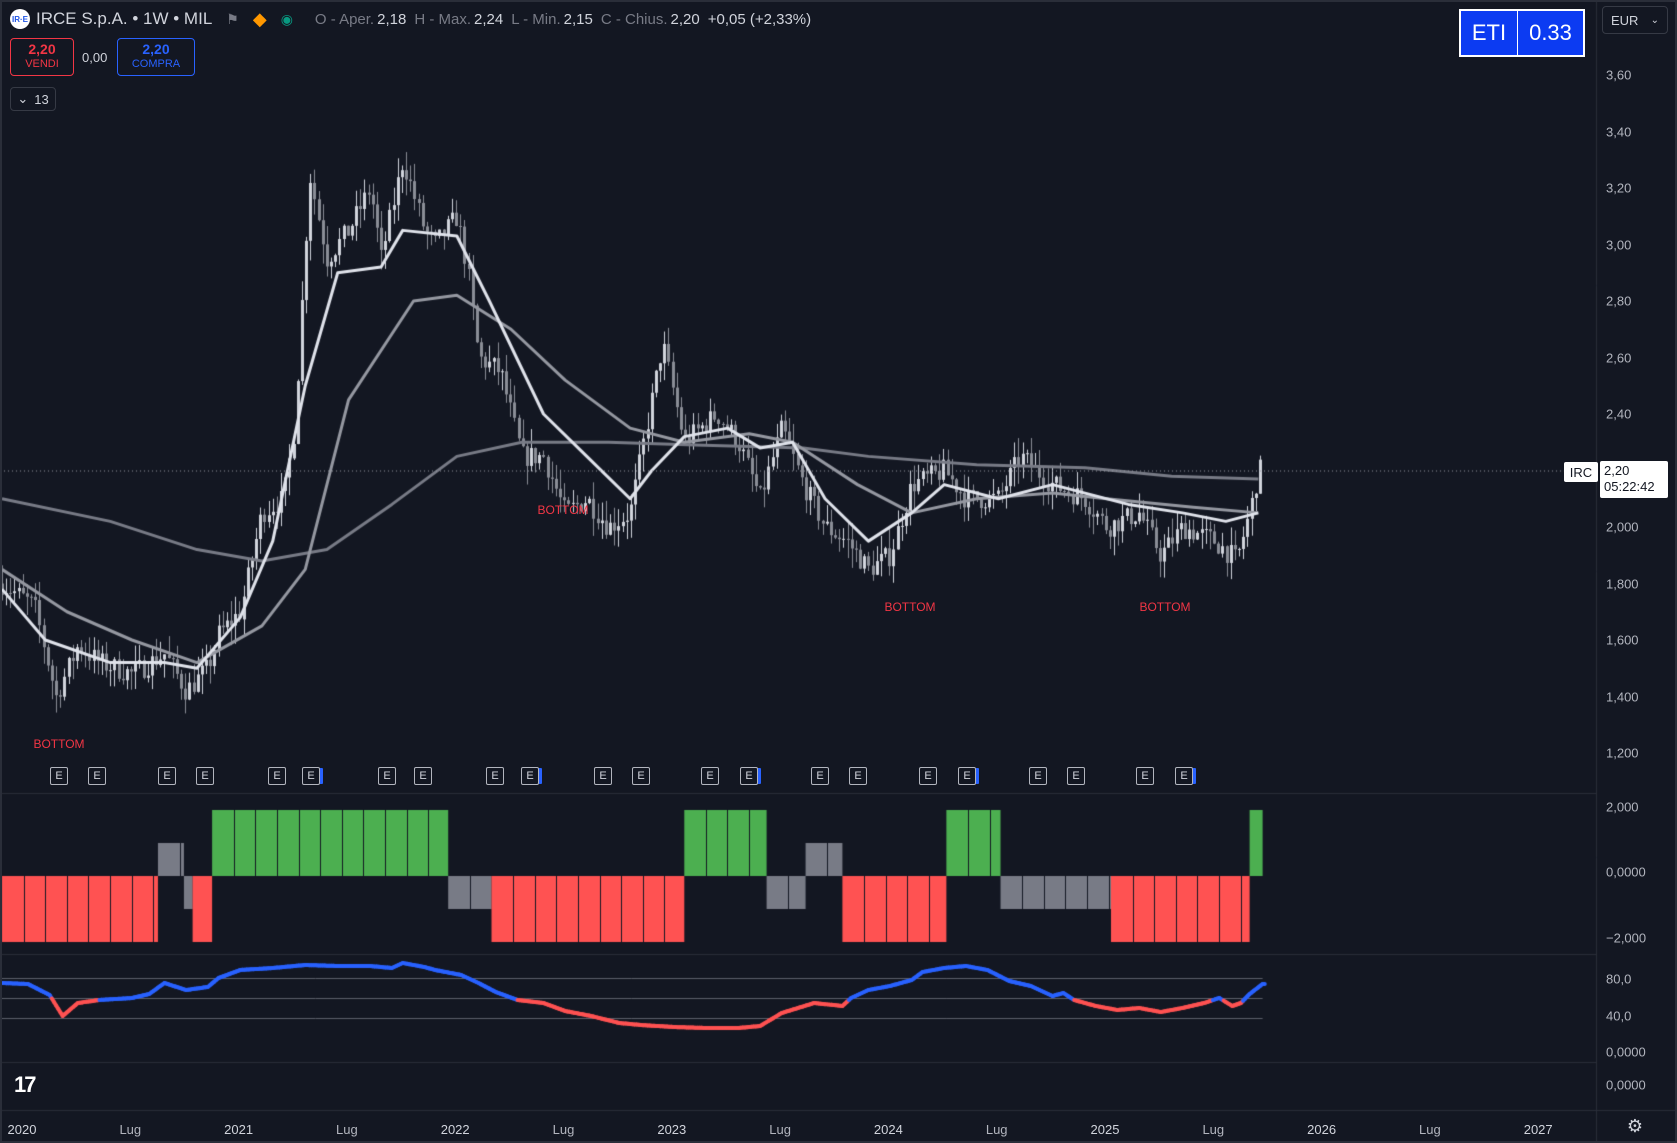 The height and width of the screenshot is (1143, 1677). What do you see at coordinates (685, 19) in the screenshot?
I see `ohlc-close-value: 2,20` at bounding box center [685, 19].